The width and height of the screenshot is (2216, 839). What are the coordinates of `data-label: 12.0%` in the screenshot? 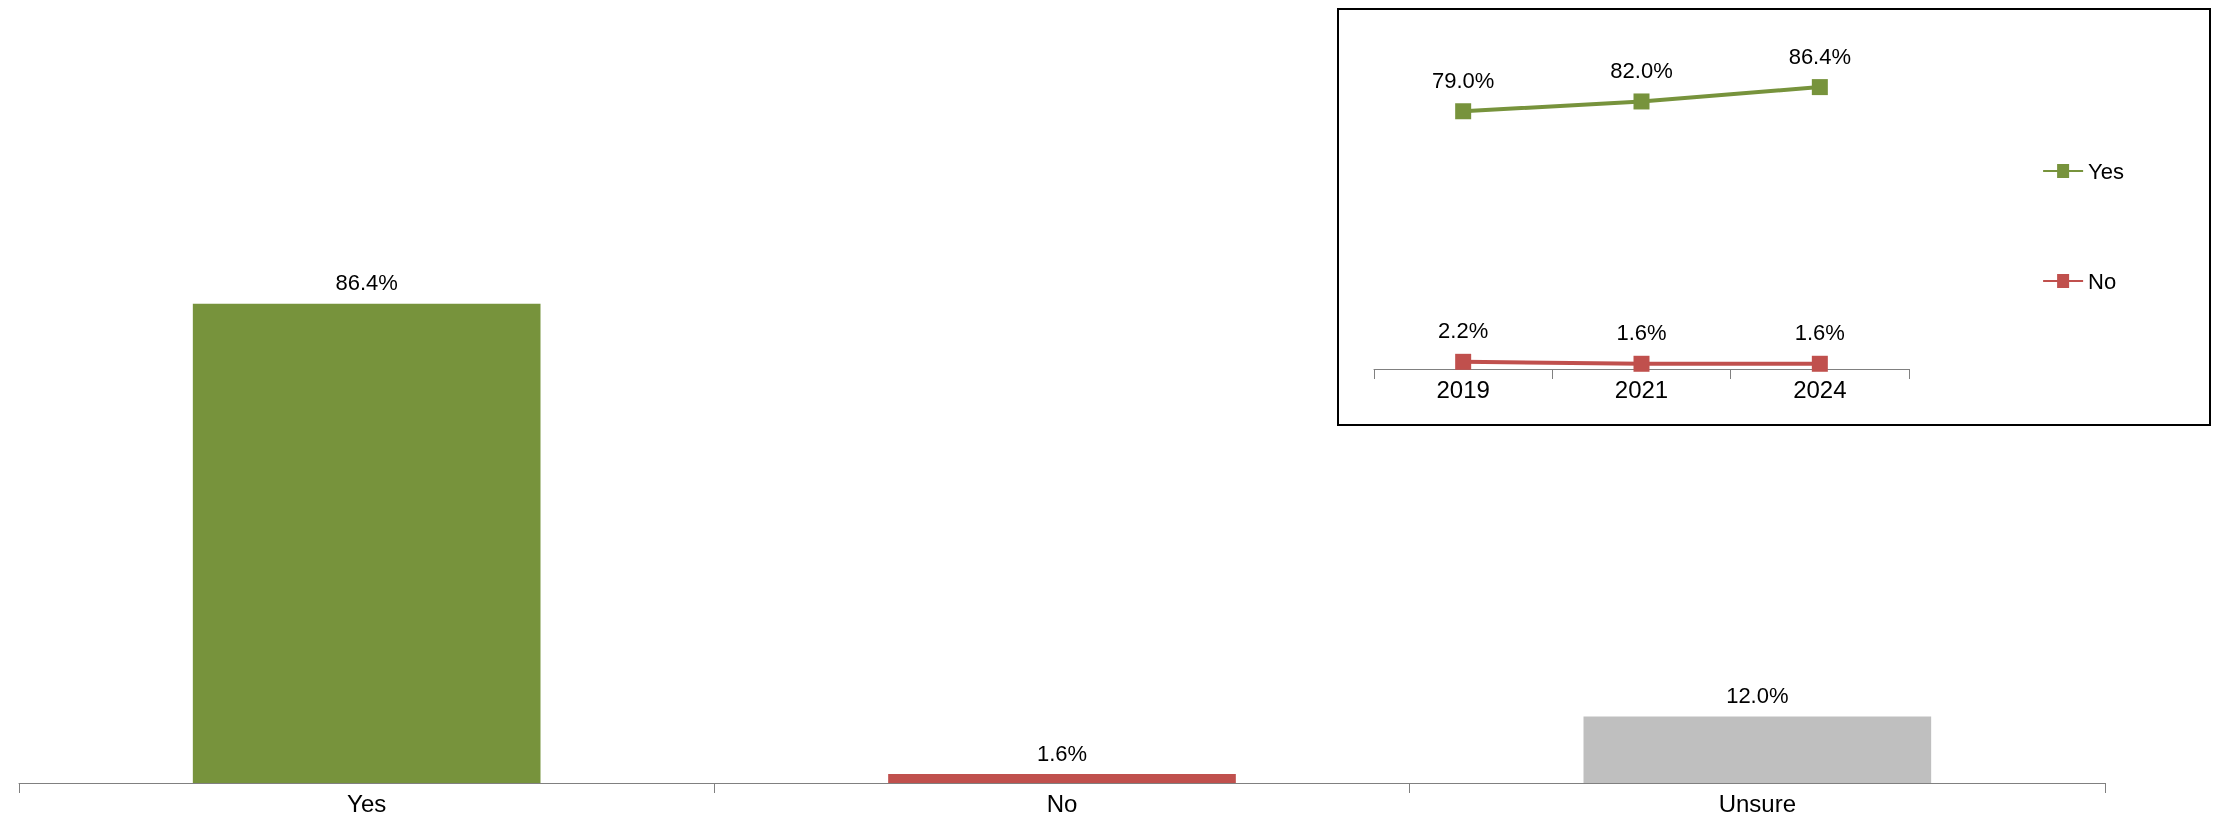 It's located at (1757, 695).